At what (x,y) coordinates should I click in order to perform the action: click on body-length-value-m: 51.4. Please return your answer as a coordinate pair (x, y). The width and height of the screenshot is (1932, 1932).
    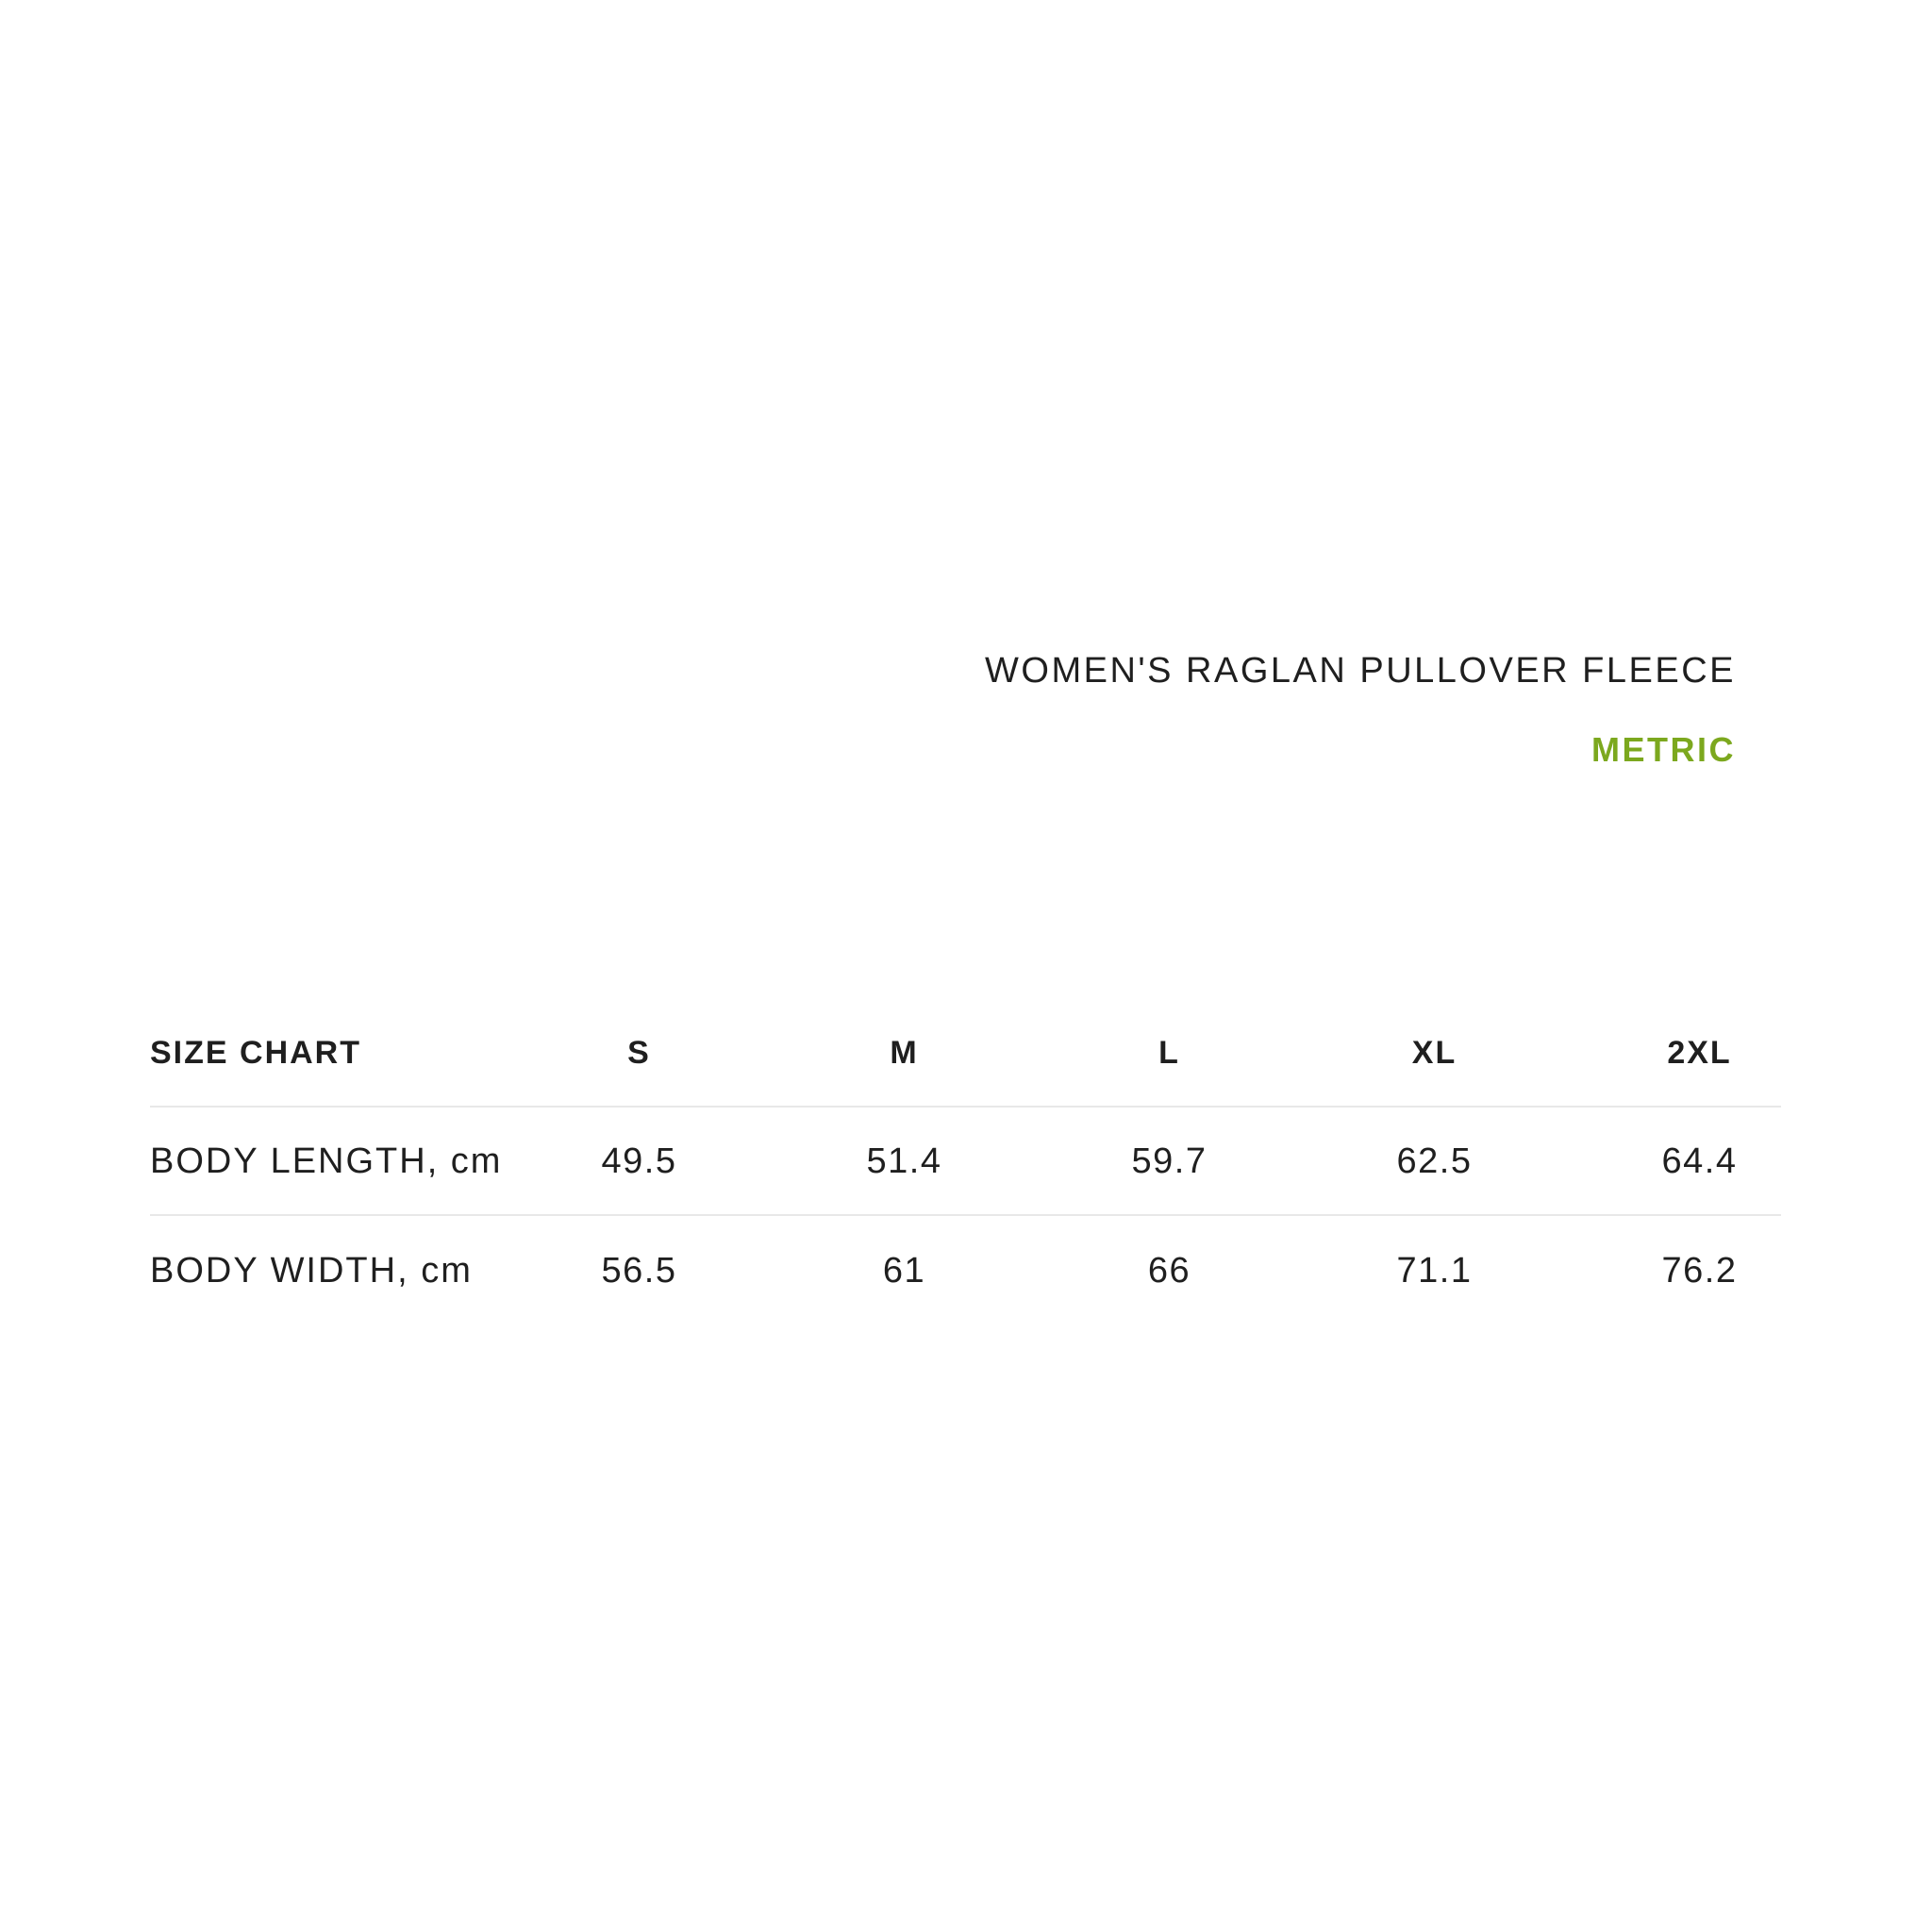
    Looking at the image, I should click on (904, 1161).